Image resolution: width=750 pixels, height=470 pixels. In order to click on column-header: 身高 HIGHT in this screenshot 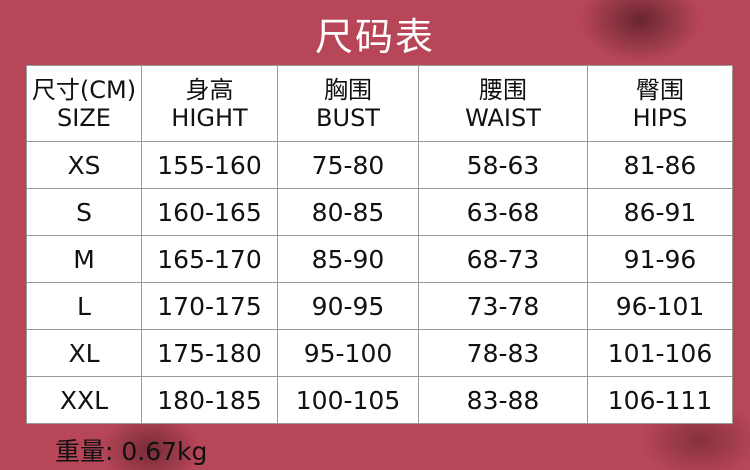, I will do `click(209, 103)`.